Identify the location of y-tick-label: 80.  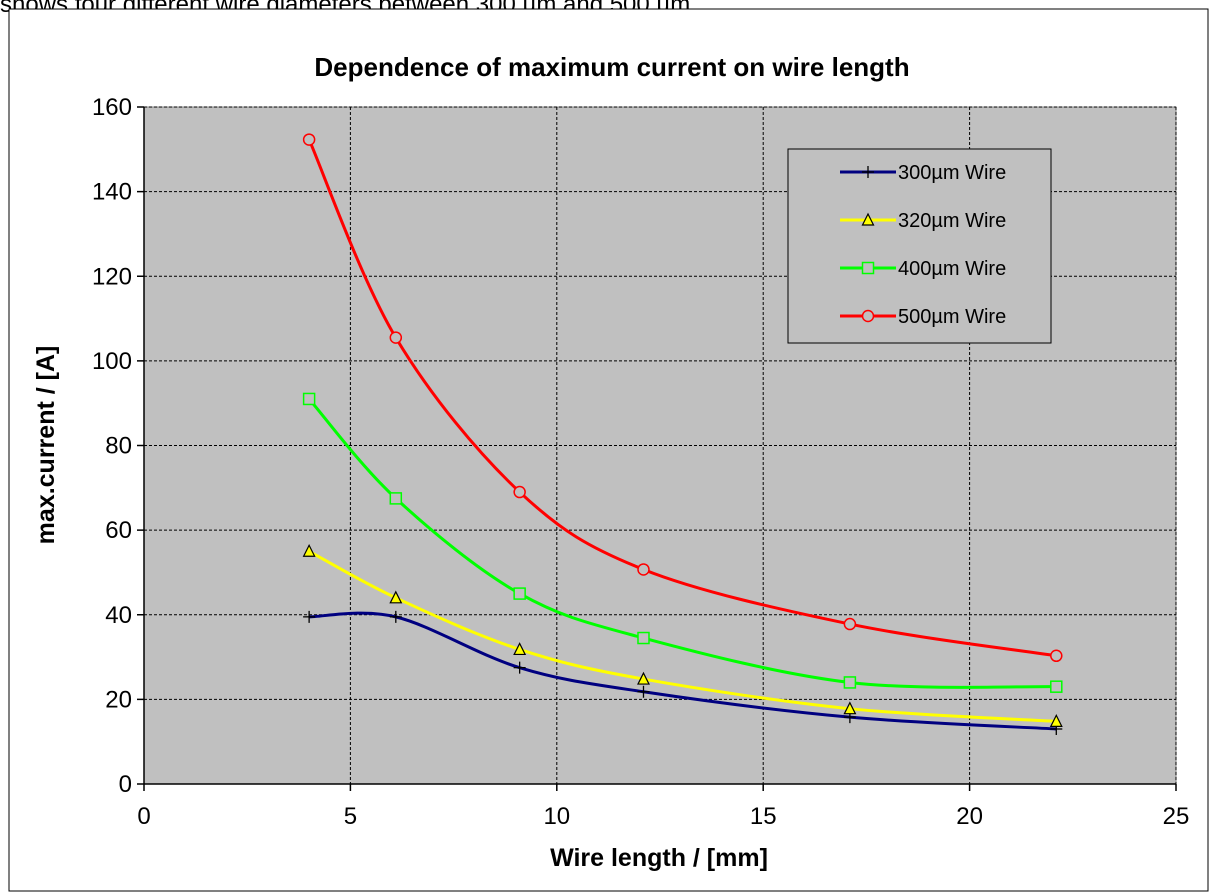
(118, 446).